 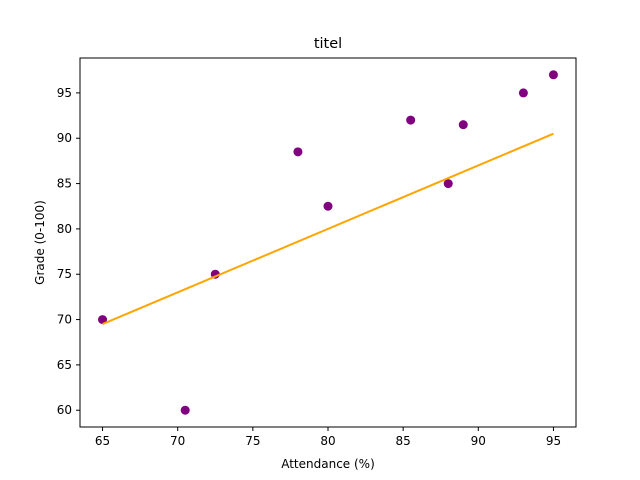 I want to click on x-axis: 65 70 75 80 85 90 95, so click(x=328, y=437).